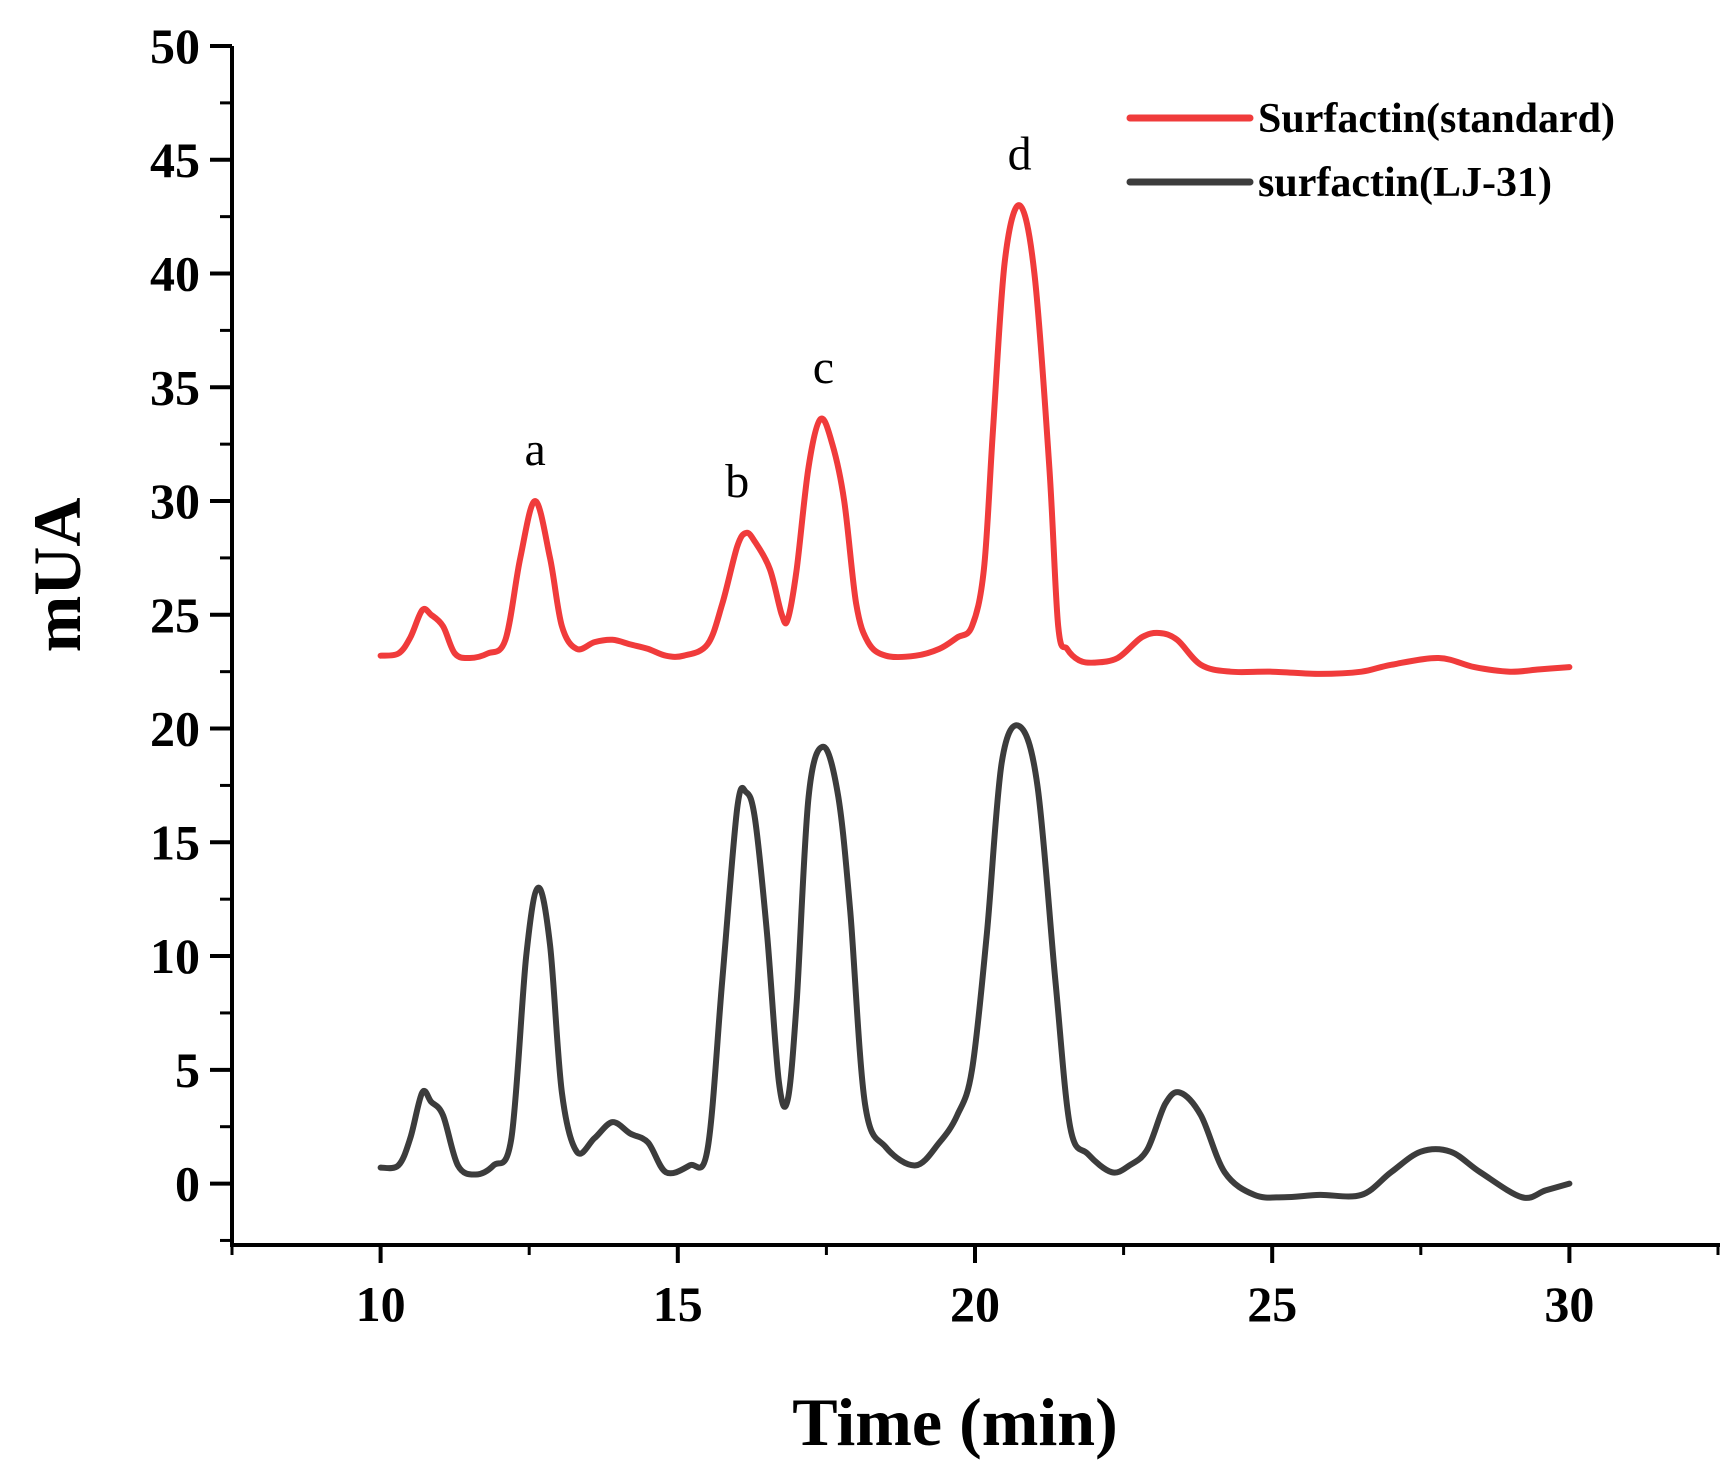  What do you see at coordinates (187, 1070) in the screenshot?
I see `y-tick-label: 5` at bounding box center [187, 1070].